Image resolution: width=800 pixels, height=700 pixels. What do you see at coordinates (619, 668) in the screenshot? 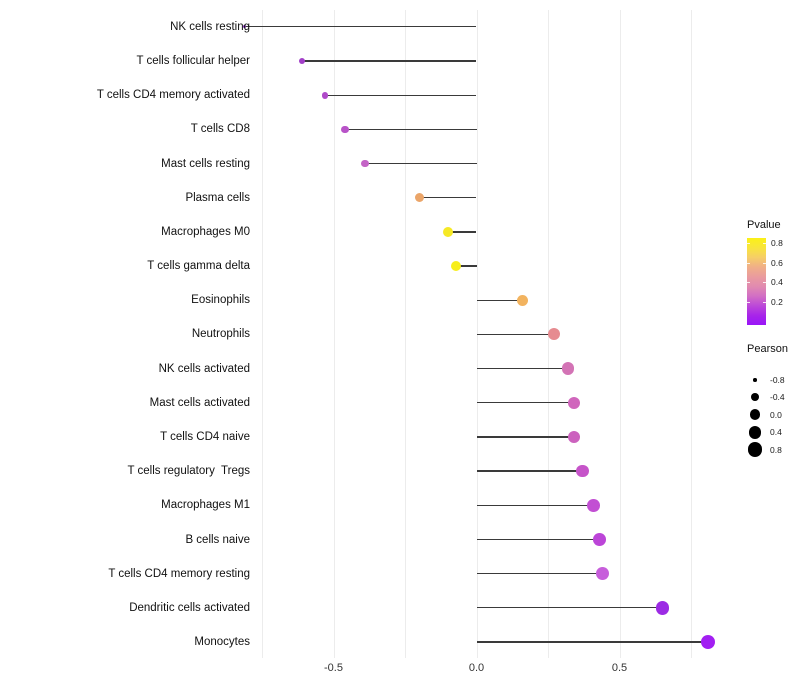
I see `x-axis-tick-label: 0.5` at bounding box center [619, 668].